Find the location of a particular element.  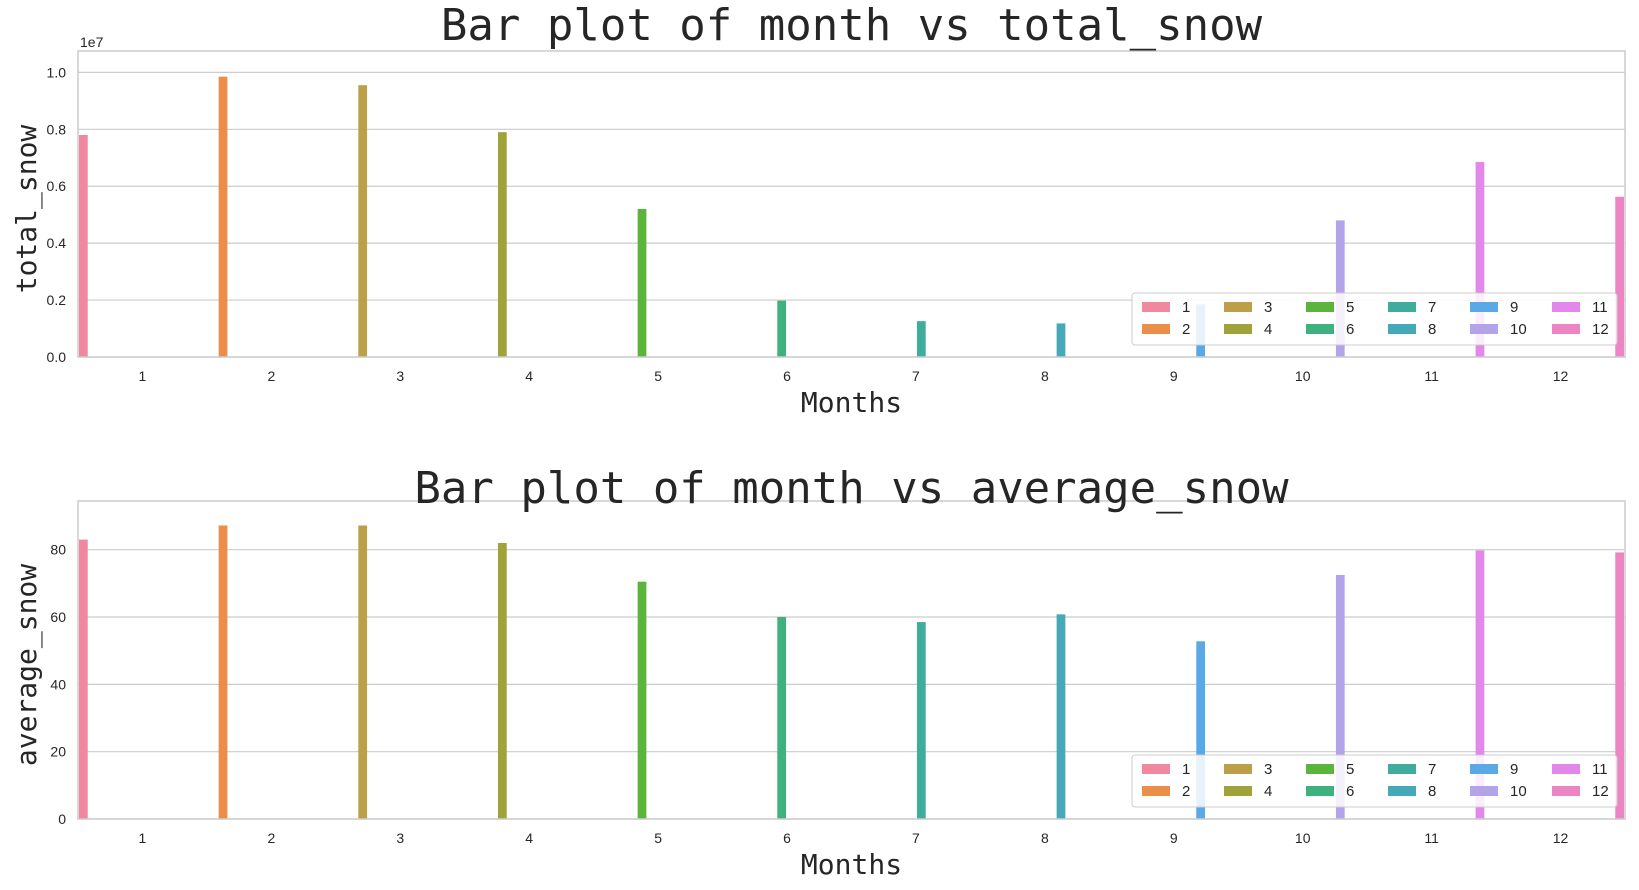

y-tick-label: 0.8 is located at coordinates (57, 129).